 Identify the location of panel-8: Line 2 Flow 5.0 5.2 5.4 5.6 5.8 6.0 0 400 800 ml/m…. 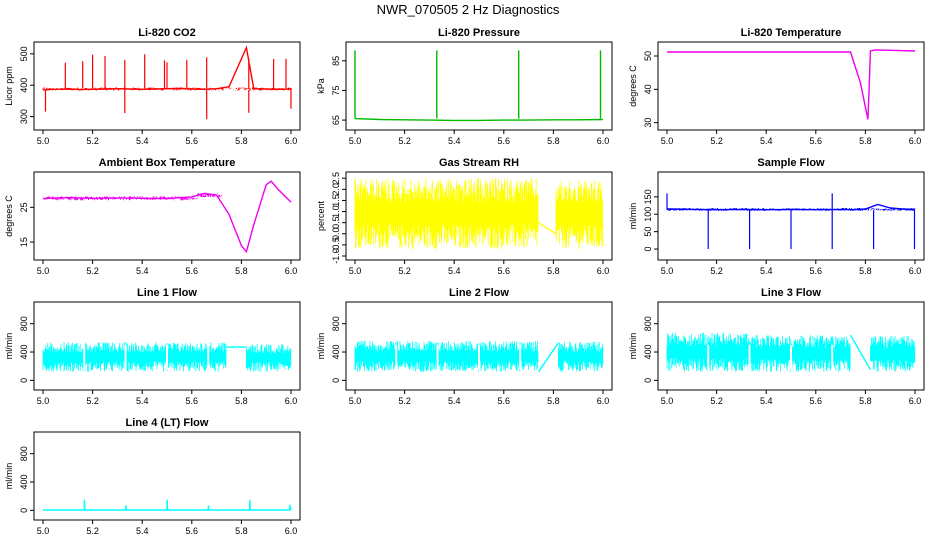
(464, 346).